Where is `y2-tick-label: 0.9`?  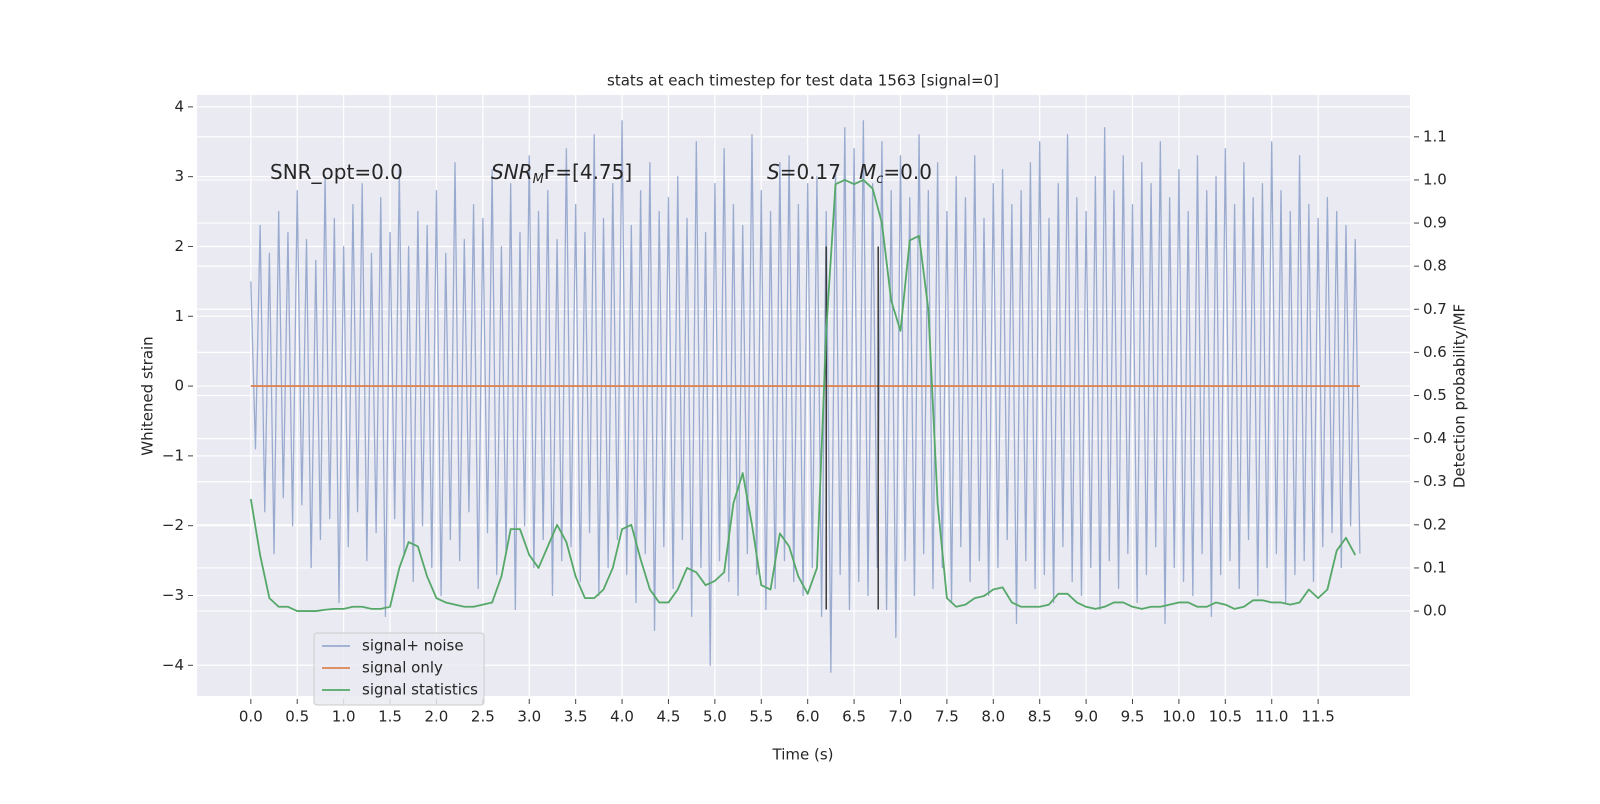
y2-tick-label: 0.9 is located at coordinates (1435, 223).